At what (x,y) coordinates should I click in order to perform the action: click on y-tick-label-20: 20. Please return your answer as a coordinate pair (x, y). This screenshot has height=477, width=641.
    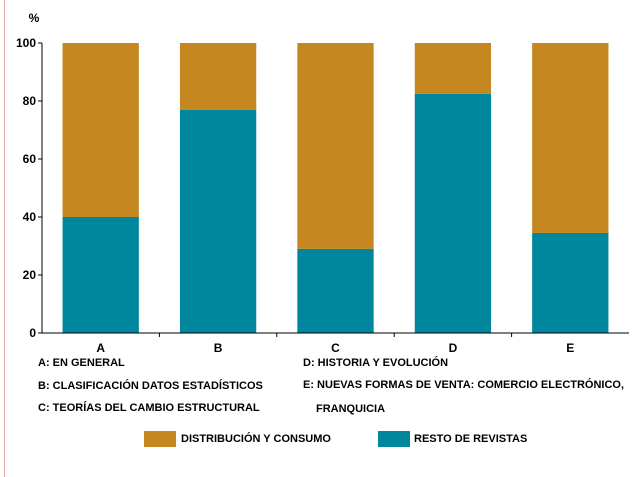
    Looking at the image, I should click on (30, 275).